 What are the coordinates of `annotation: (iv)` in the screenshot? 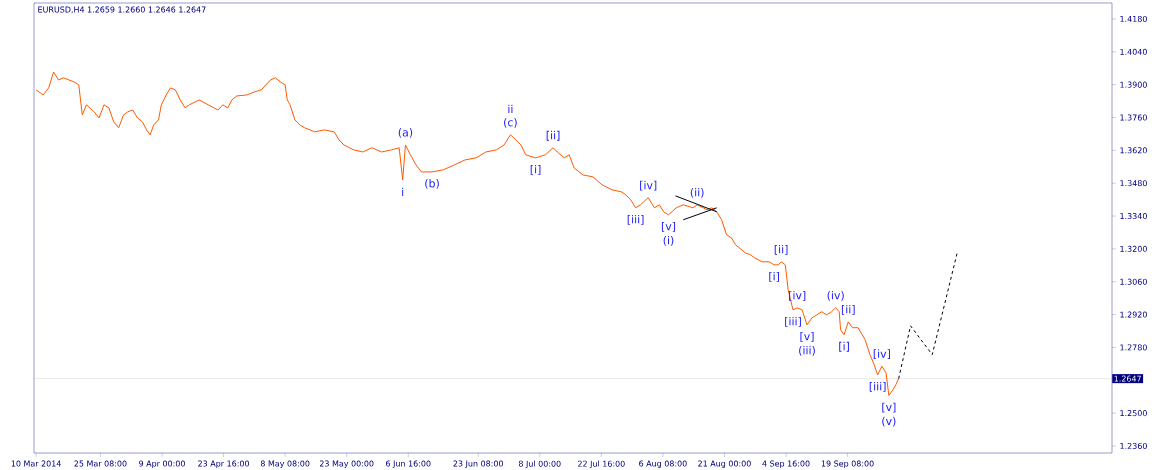 It's located at (835, 295).